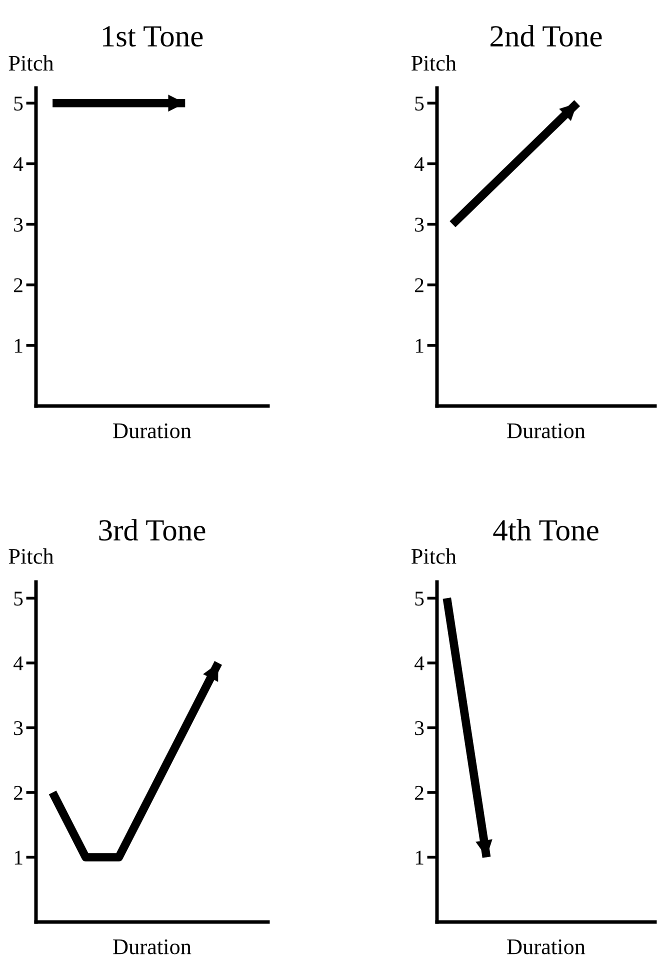  What do you see at coordinates (545, 530) in the screenshot?
I see `chart-title: 4th Tone` at bounding box center [545, 530].